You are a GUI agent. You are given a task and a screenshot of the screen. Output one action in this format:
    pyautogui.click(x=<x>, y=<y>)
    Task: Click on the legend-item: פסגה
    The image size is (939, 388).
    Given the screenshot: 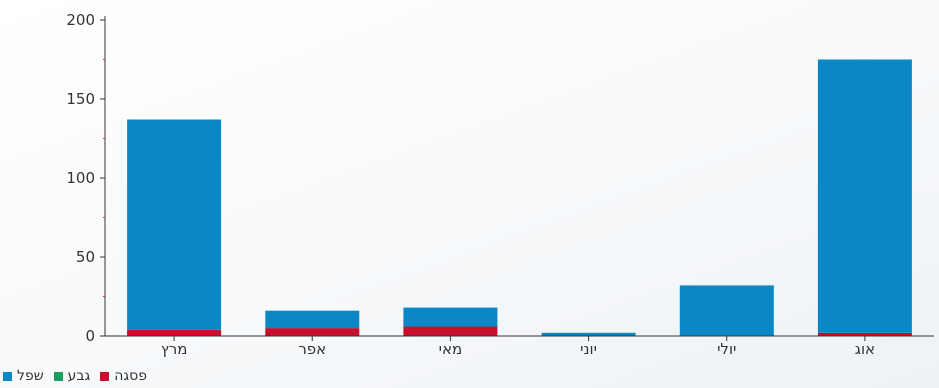 What is the action you would take?
    pyautogui.click(x=123, y=376)
    